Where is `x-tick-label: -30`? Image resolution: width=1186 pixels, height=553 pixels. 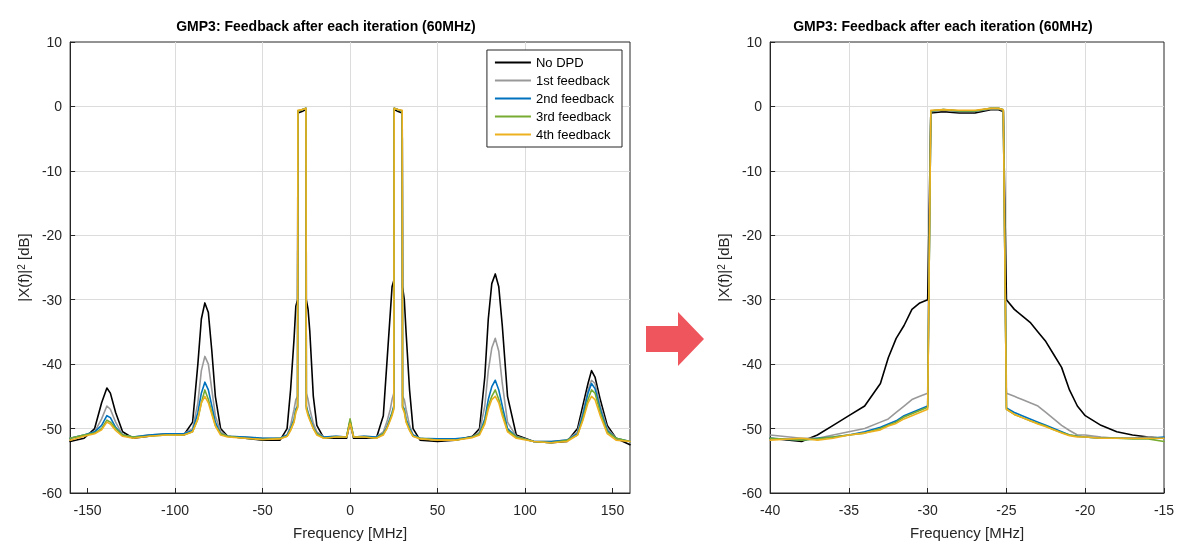 x-tick-label: -30 is located at coordinates (928, 510).